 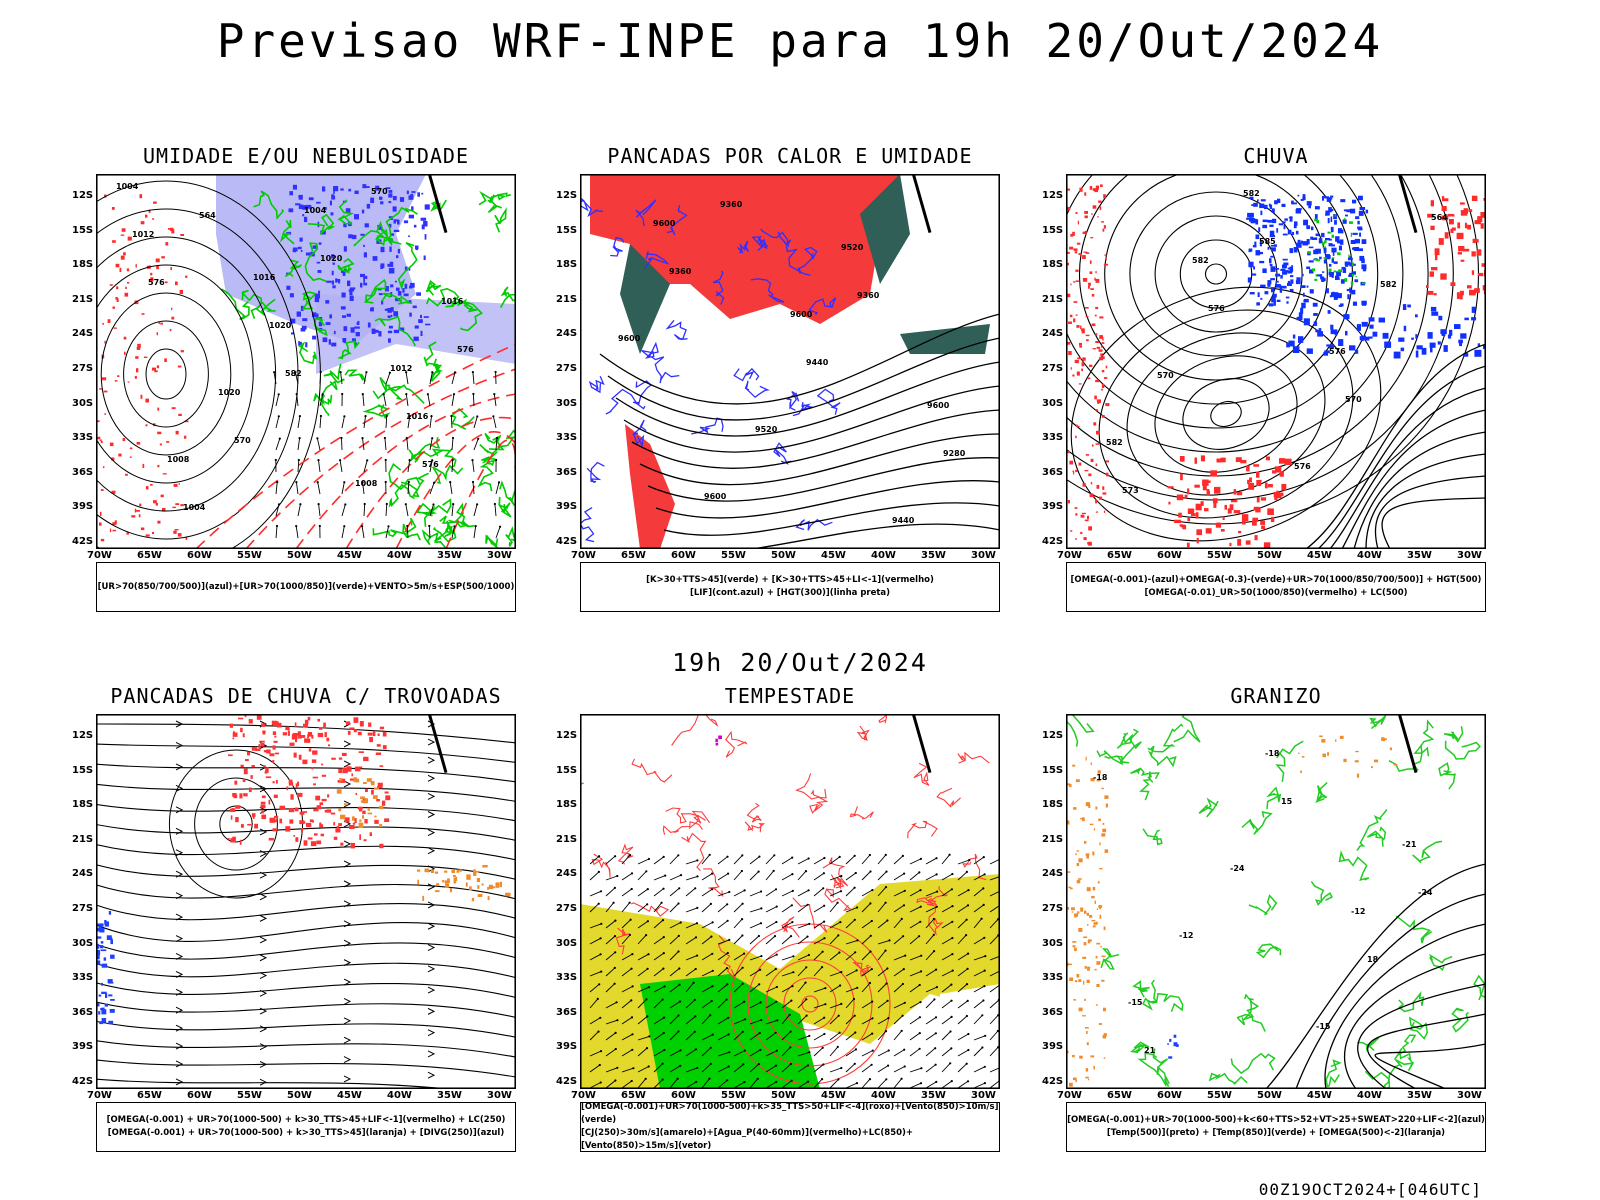 I want to click on contour-label: 9280, so click(x=954, y=453).